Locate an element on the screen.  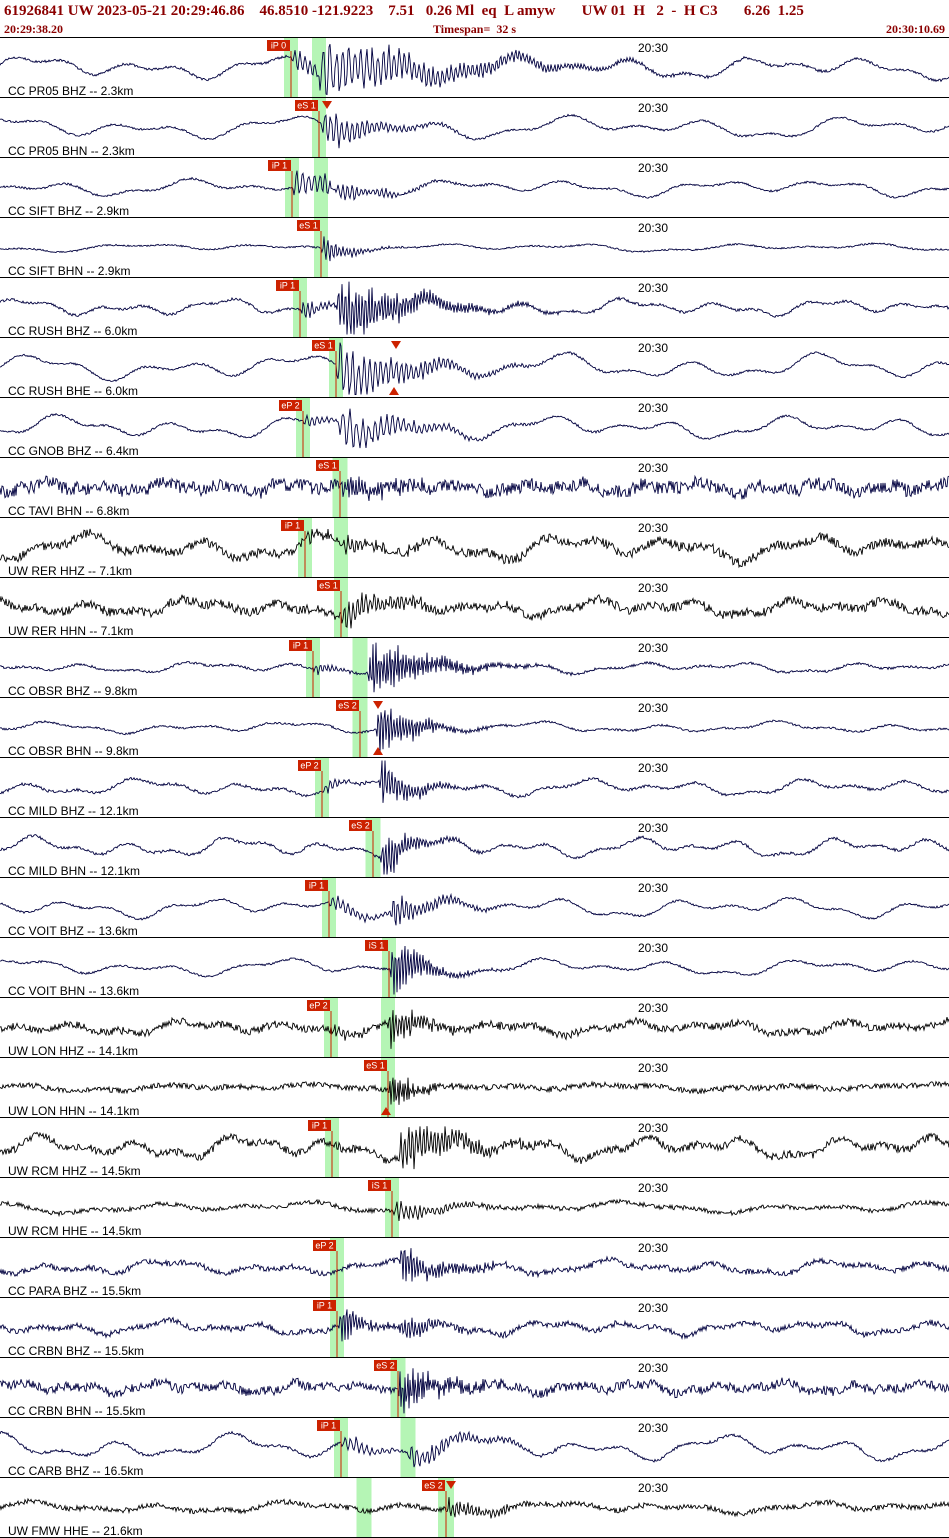
trace-plot: iP 1 20:30 CC RUSH BHZ -- 6.0km is located at coordinates (474, 307).